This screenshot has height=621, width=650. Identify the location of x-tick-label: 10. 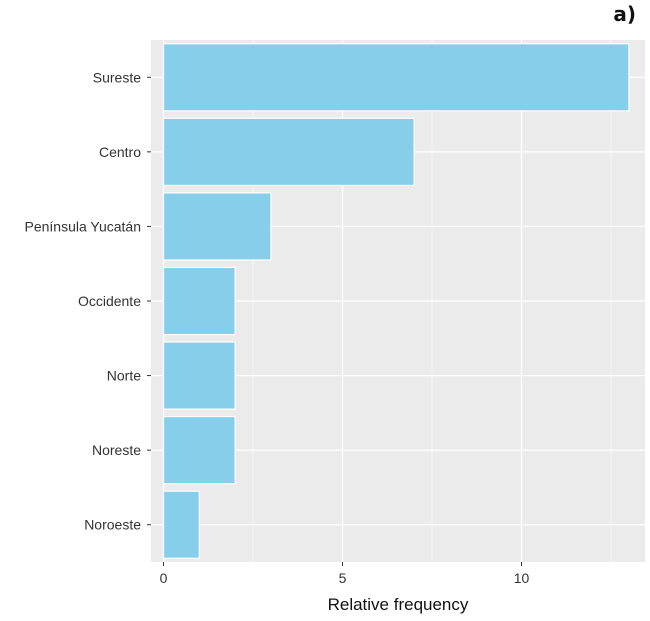
(522, 578).